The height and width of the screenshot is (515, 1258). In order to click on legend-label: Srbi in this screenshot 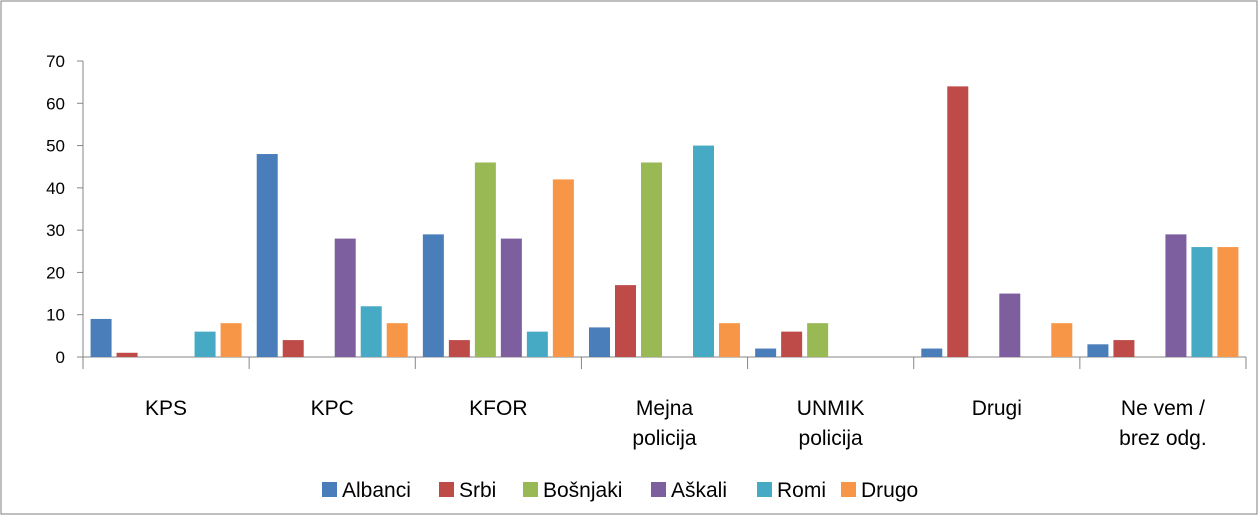, I will do `click(477, 490)`.